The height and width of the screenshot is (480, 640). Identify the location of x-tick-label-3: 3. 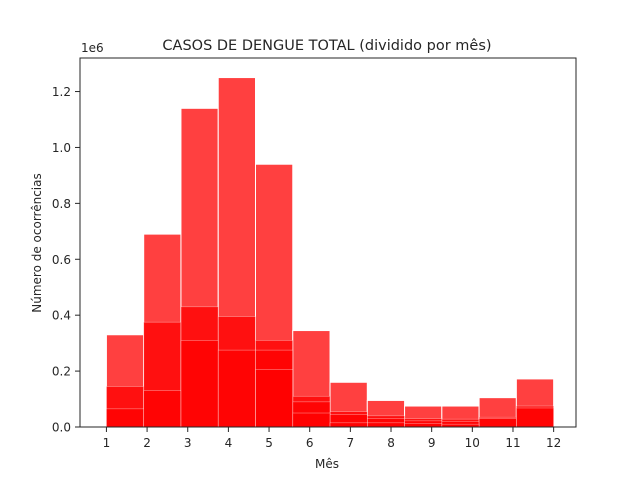
(188, 443).